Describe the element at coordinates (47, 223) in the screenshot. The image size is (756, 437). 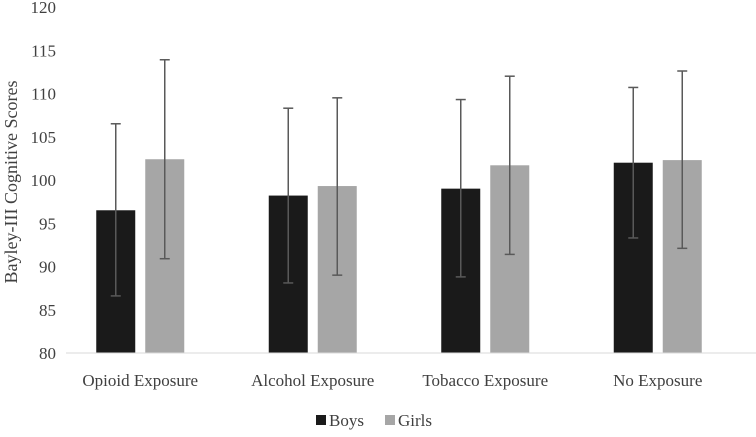
I see `y-tick-label: 95` at that location.